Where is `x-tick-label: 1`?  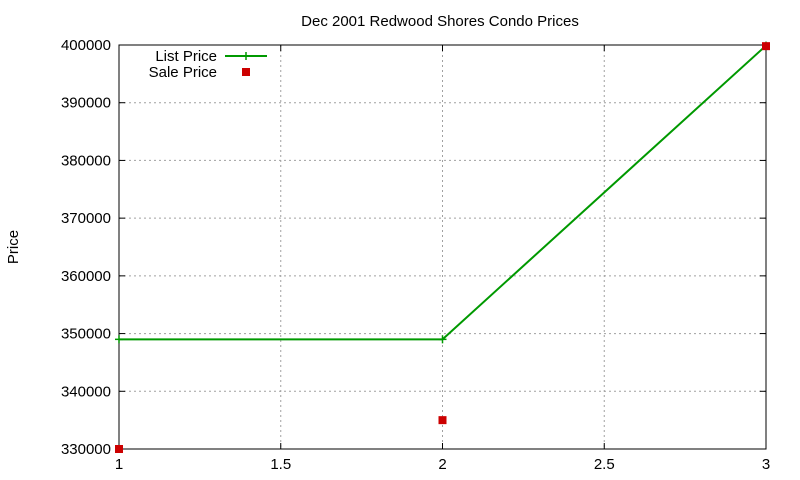
x-tick-label: 1 is located at coordinates (119, 464).